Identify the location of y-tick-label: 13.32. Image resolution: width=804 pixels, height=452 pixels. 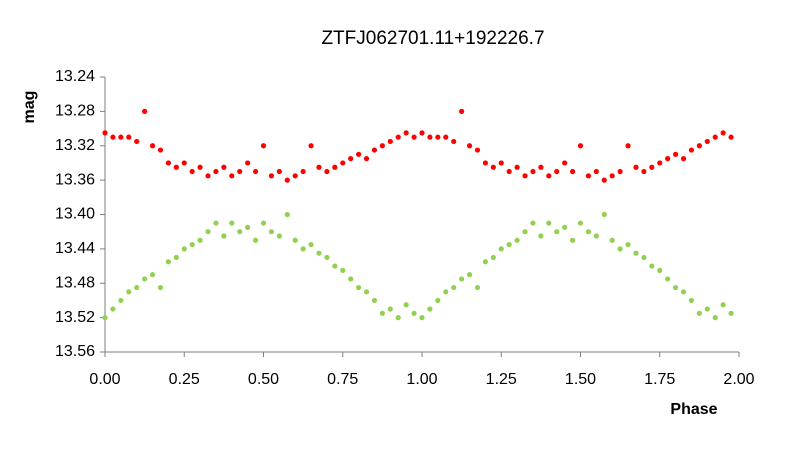
(75, 145).